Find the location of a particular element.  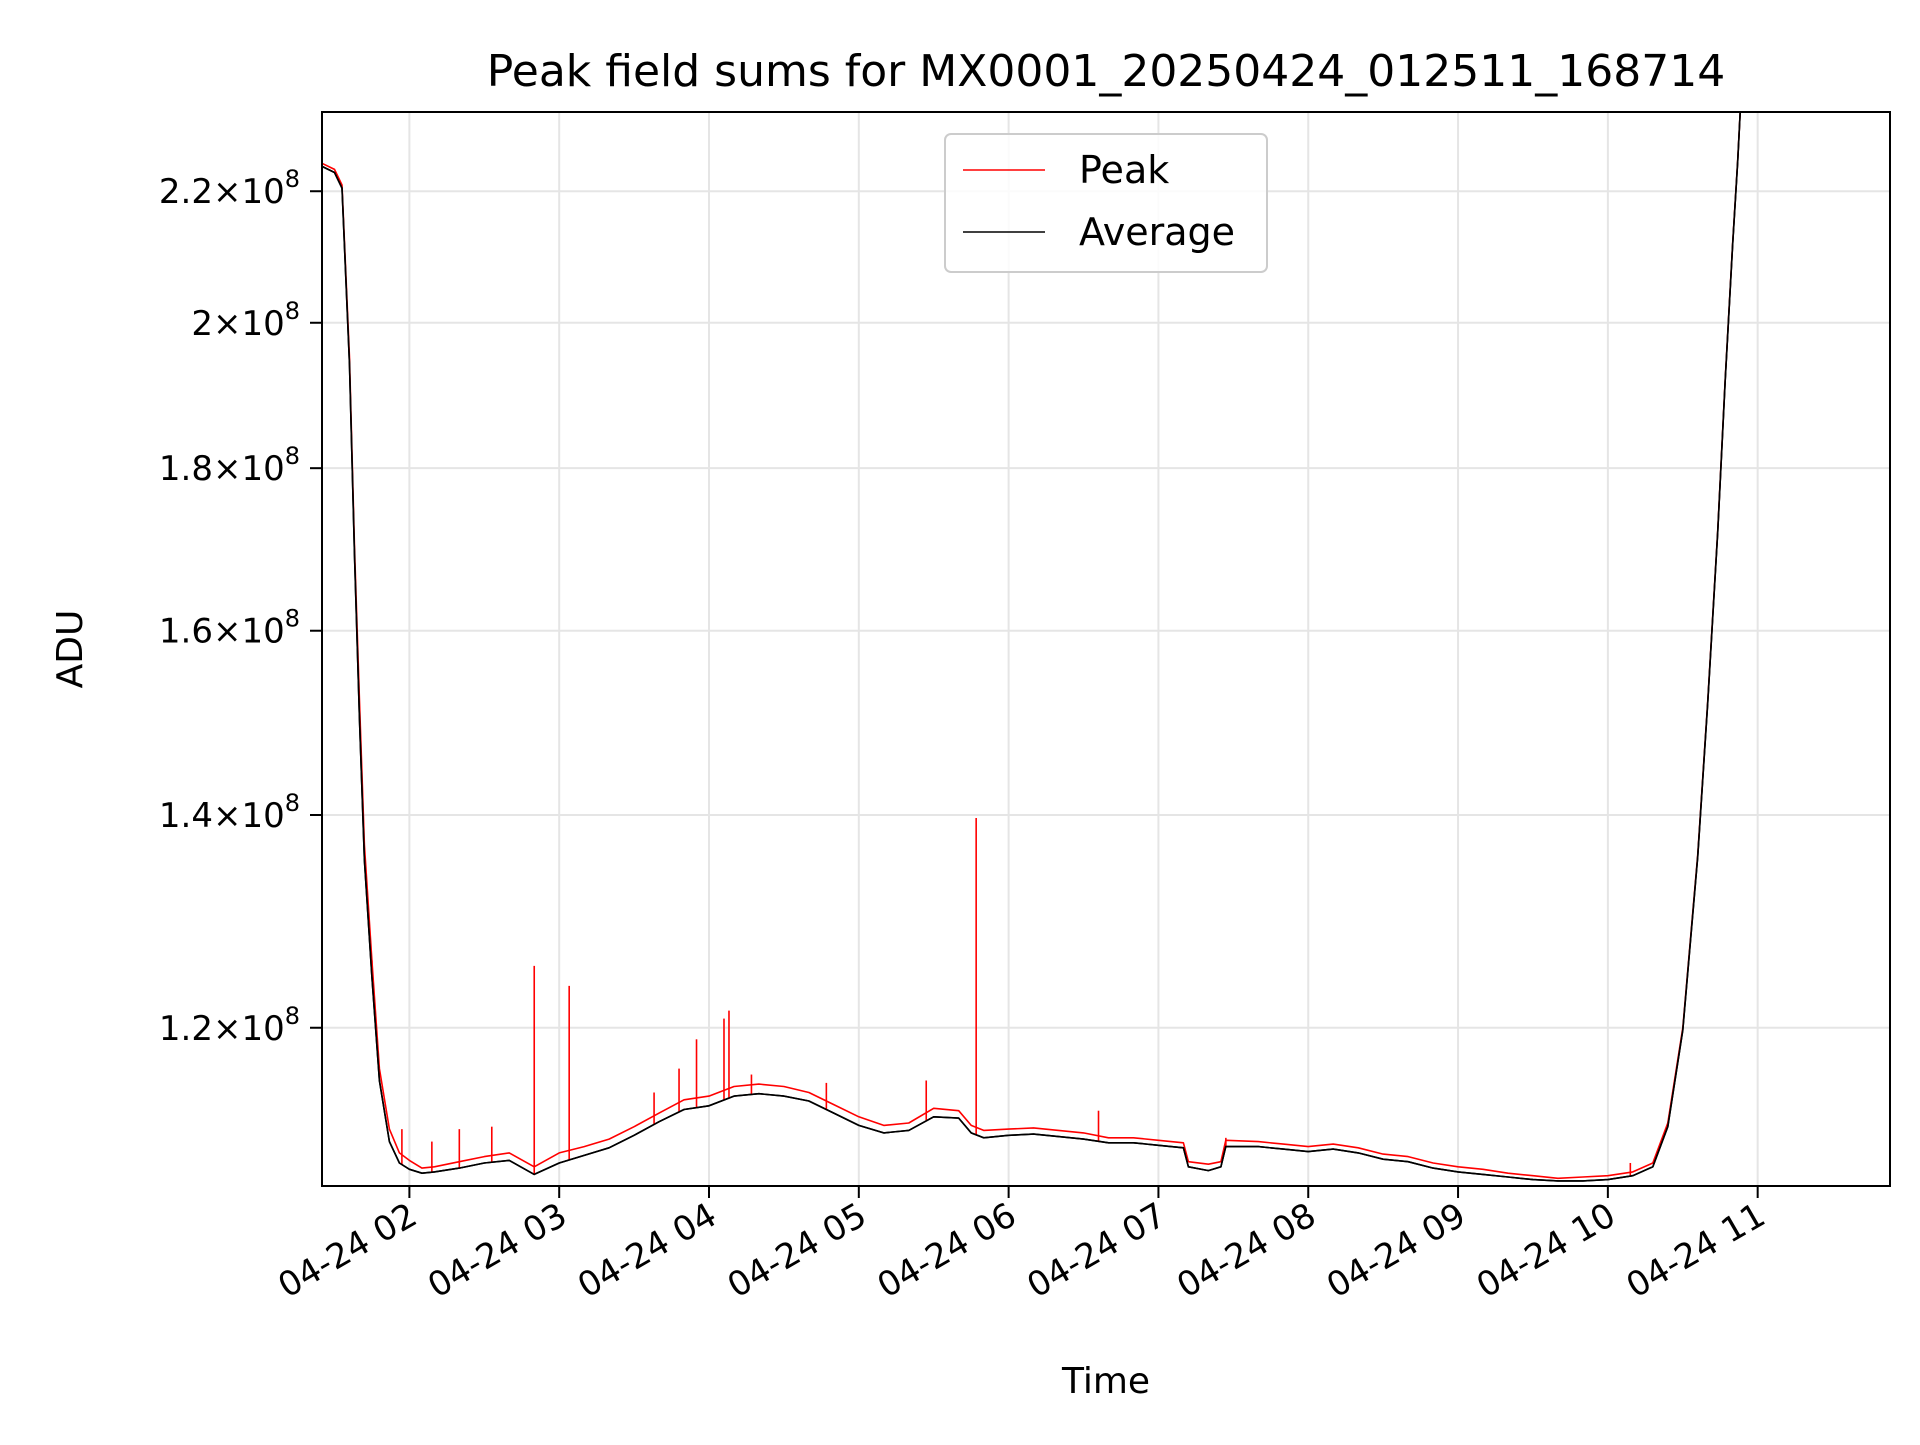

y-tick-label: 1.8×108 is located at coordinates (229, 465).